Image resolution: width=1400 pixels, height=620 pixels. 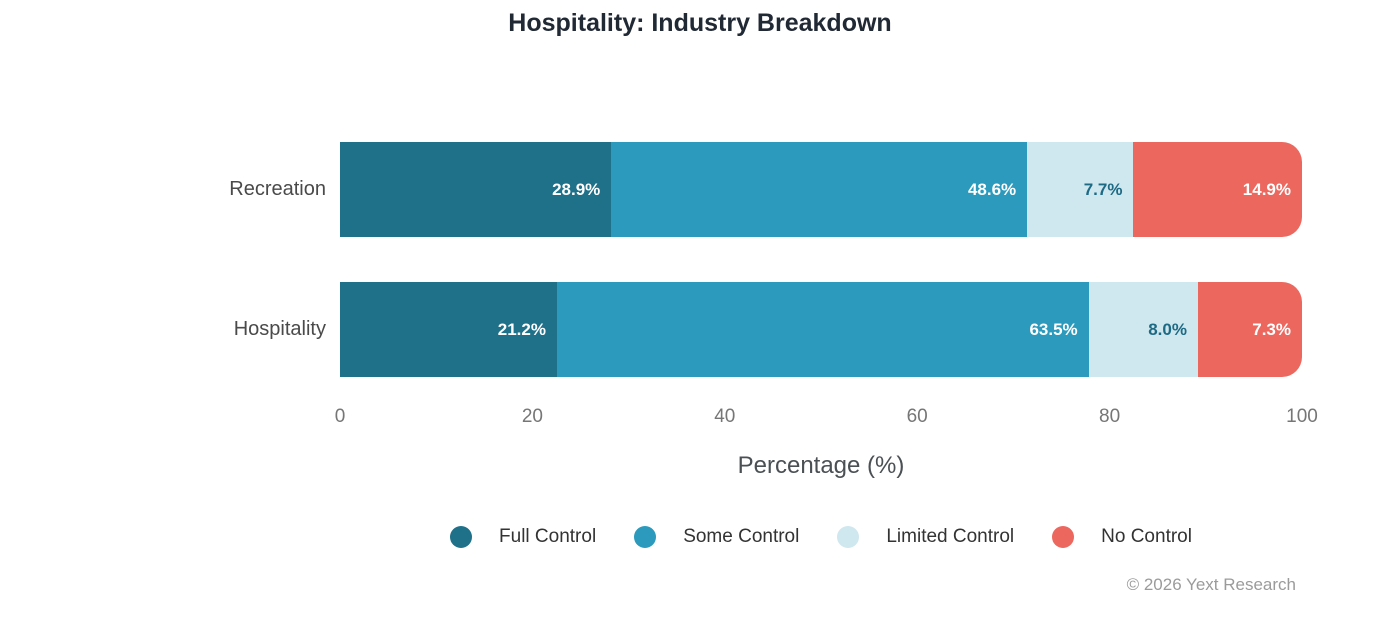 I want to click on legend-item: Limited Control, so click(x=925, y=537).